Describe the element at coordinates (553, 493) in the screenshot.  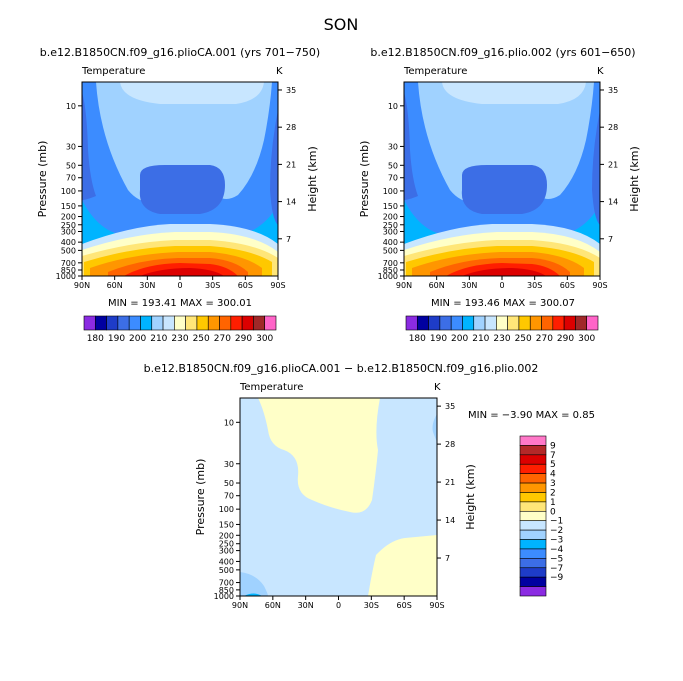
I see `colorbar-label: 2` at that location.